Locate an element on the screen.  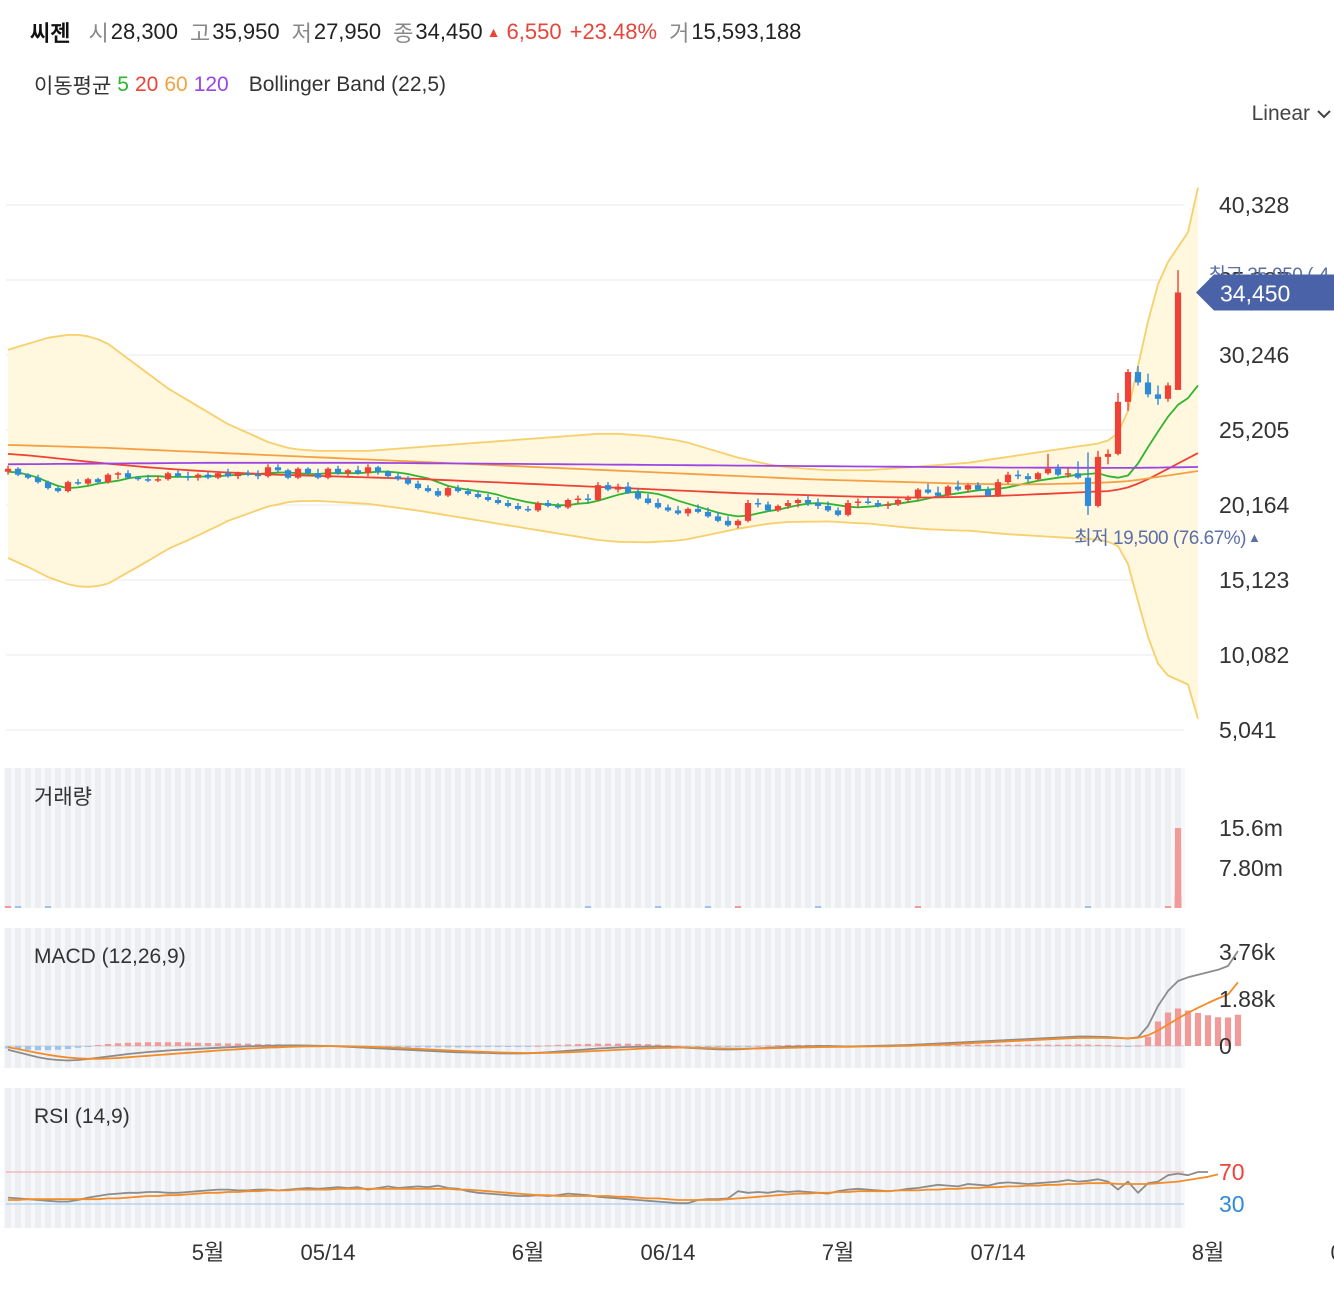
macd-axis-tick: 3.76k is located at coordinates (1247, 952).